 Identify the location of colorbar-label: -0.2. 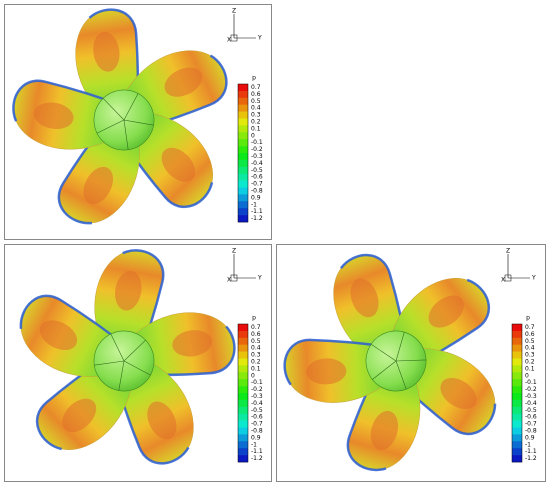
(531, 389).